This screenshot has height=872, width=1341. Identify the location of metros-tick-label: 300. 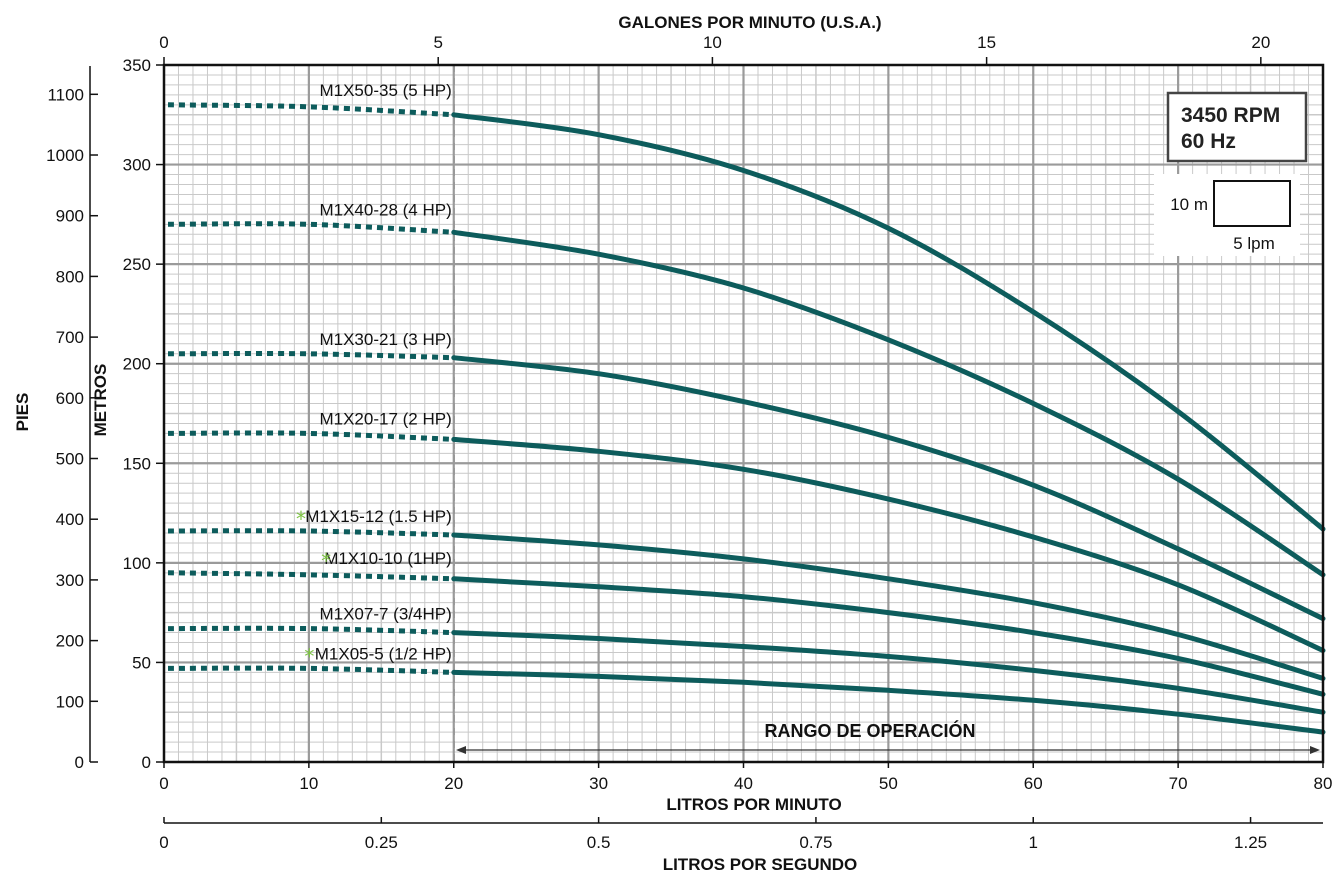
(137, 165).